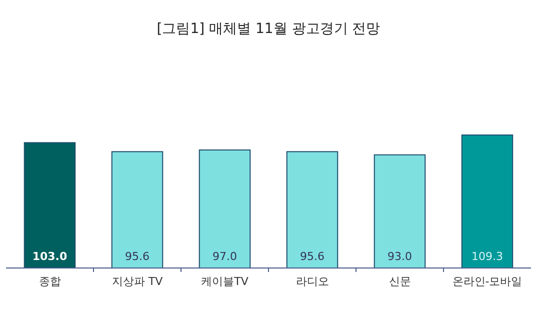  What do you see at coordinates (487, 281) in the screenshot?
I see `x-tick-label: 온라인-모바일` at bounding box center [487, 281].